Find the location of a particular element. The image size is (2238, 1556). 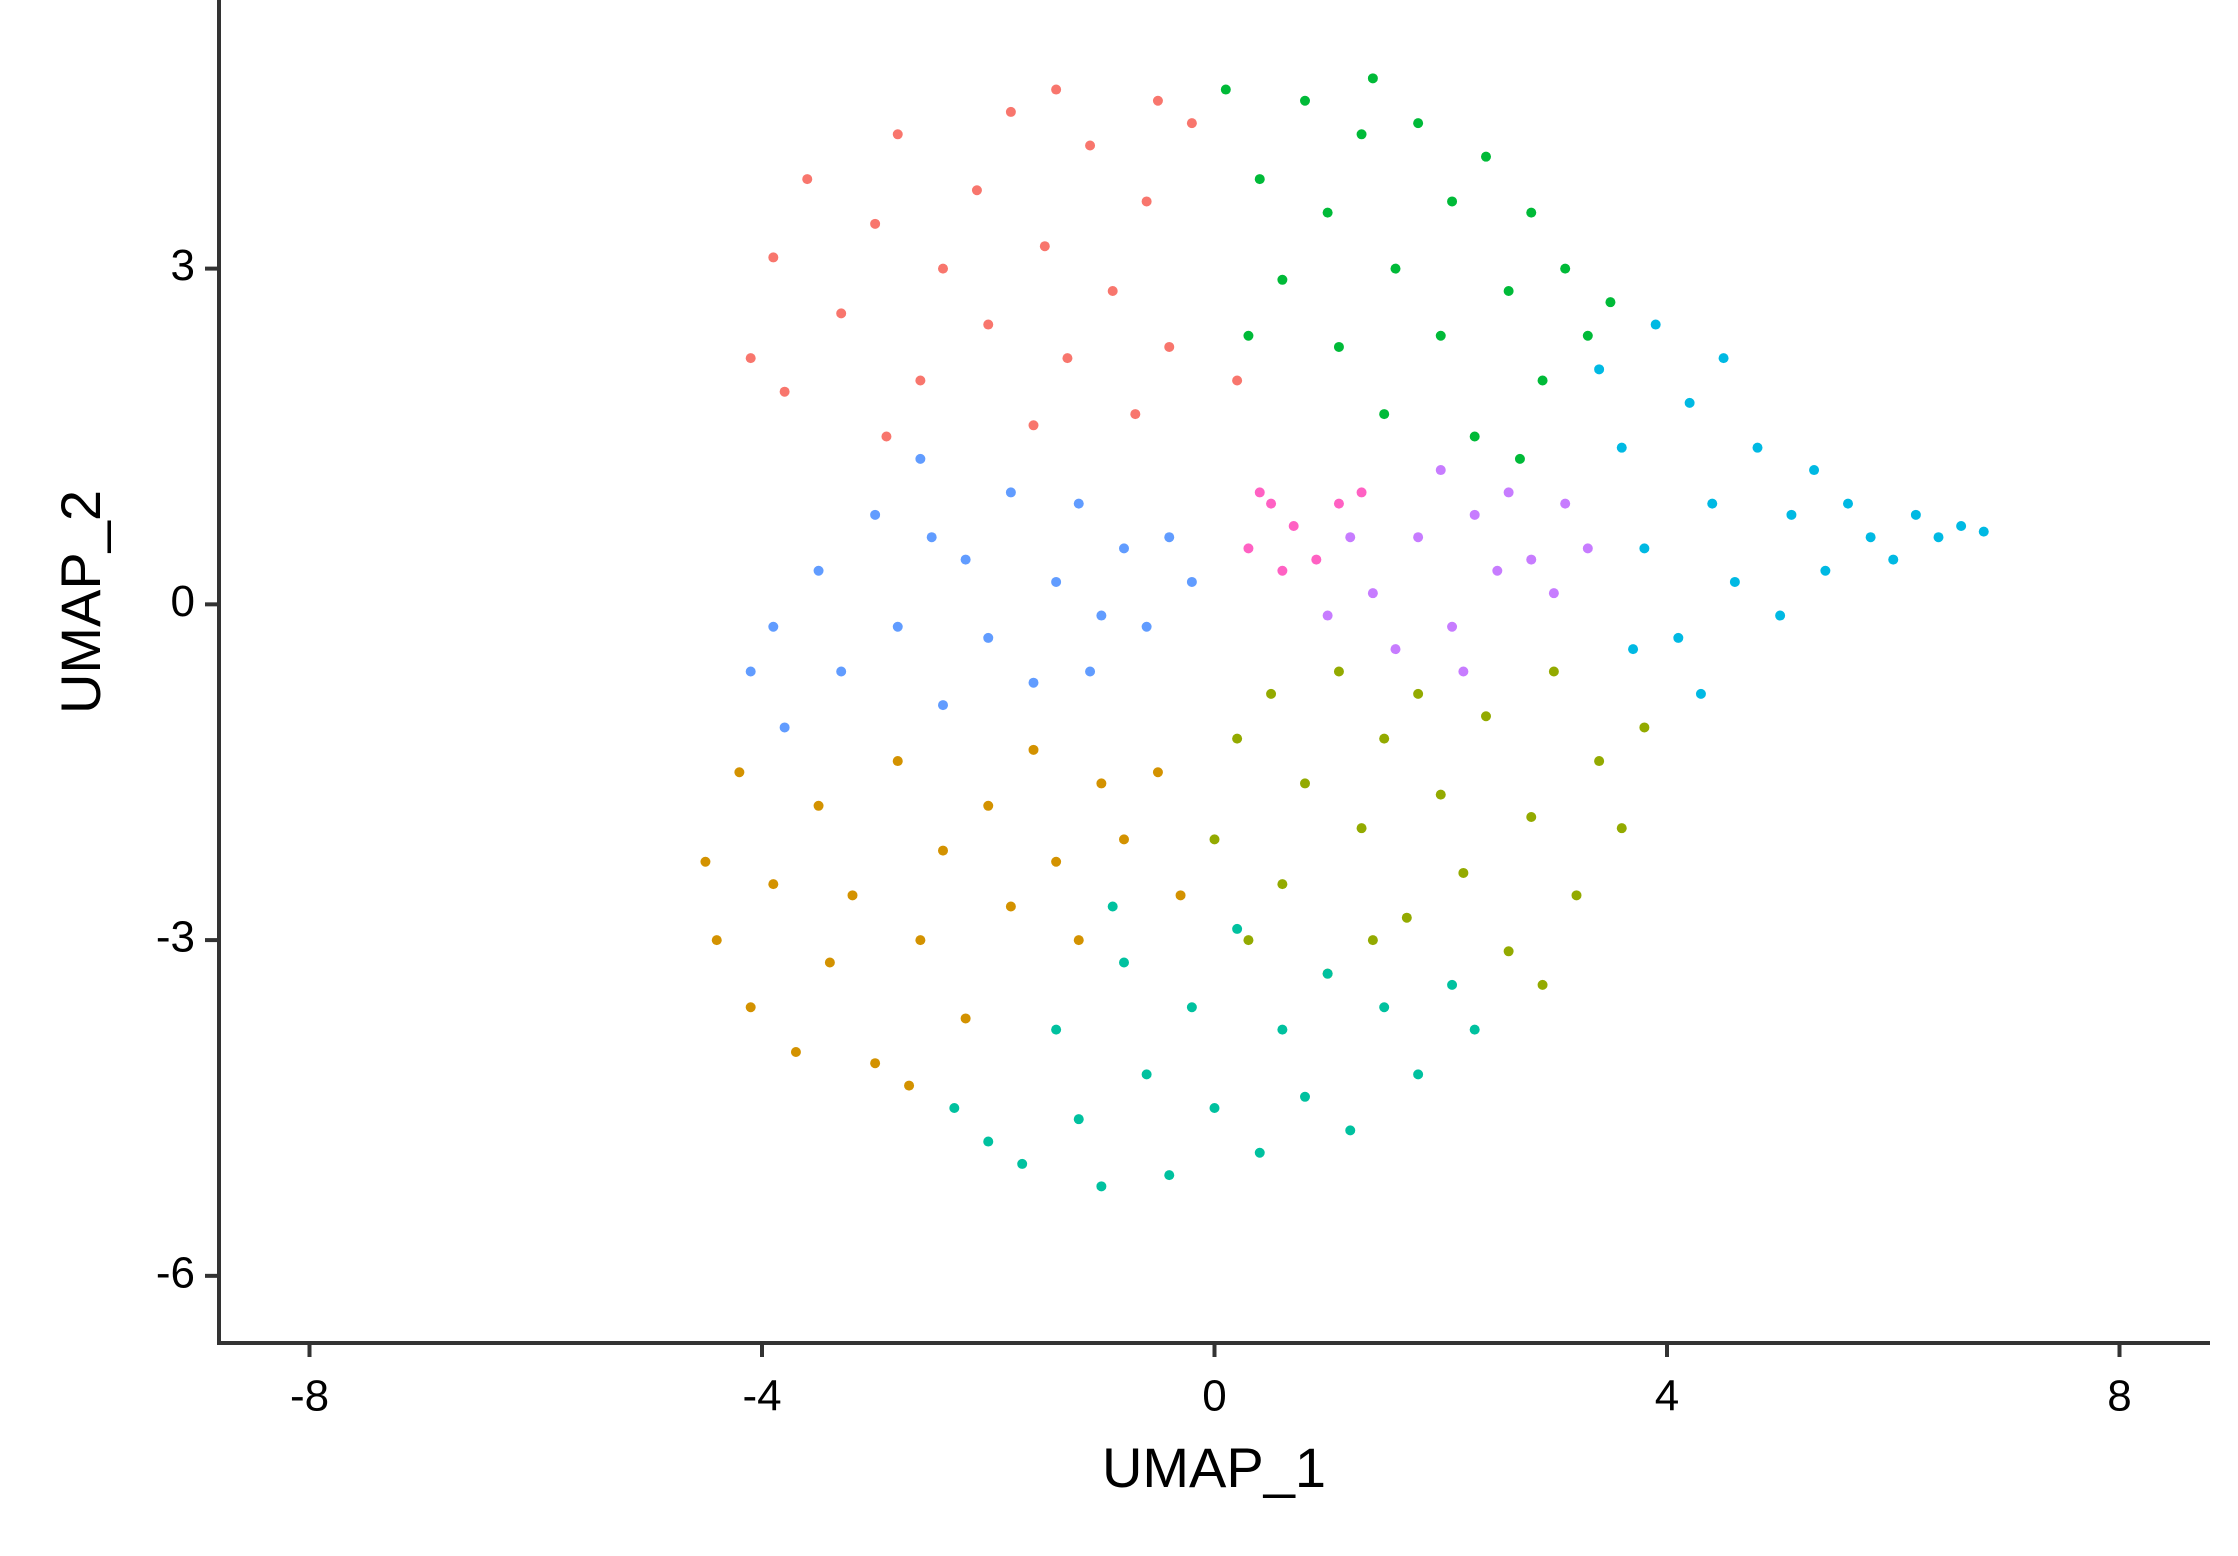

y-tick-label: -6 is located at coordinates (175, 1272).